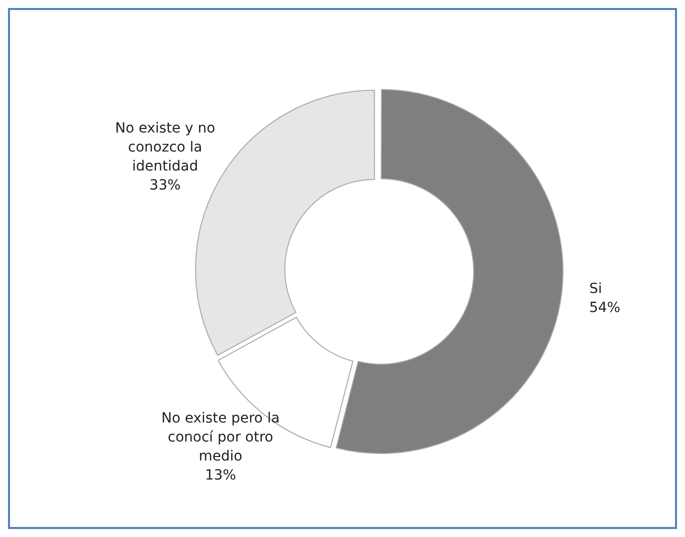 This screenshot has height=537, width=685. Describe the element at coordinates (595, 289) in the screenshot. I see `slice-label: Si` at that location.